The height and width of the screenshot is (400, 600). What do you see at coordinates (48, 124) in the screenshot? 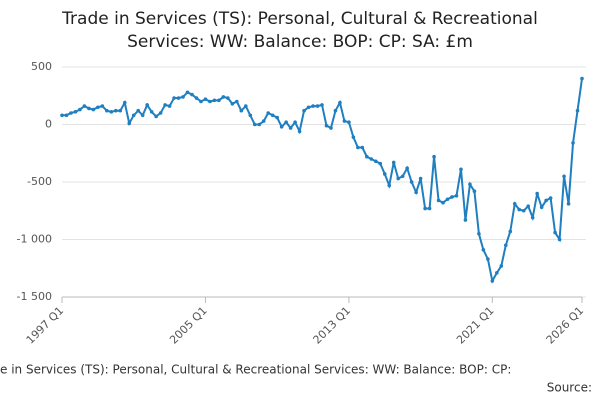
I see `y-tick-label: 0` at bounding box center [48, 124].